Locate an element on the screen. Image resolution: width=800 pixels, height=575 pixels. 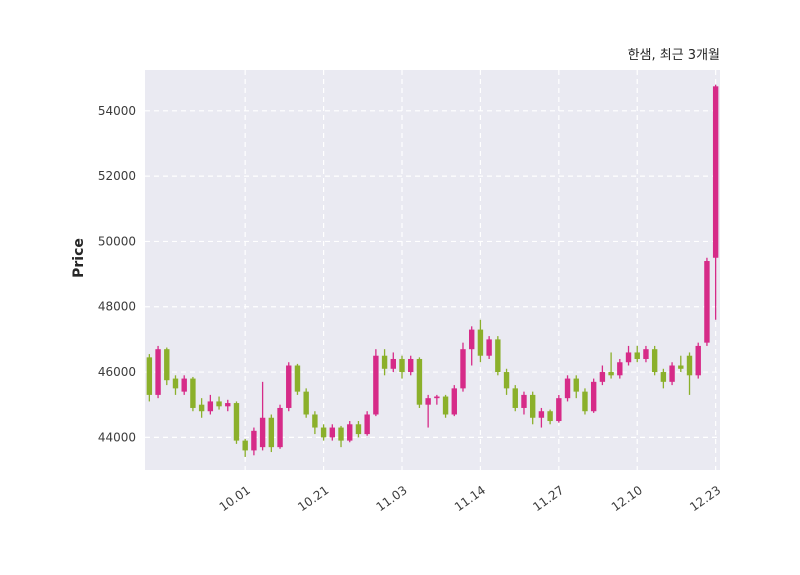
x-tick-label: 10.01 is located at coordinates (235, 498).